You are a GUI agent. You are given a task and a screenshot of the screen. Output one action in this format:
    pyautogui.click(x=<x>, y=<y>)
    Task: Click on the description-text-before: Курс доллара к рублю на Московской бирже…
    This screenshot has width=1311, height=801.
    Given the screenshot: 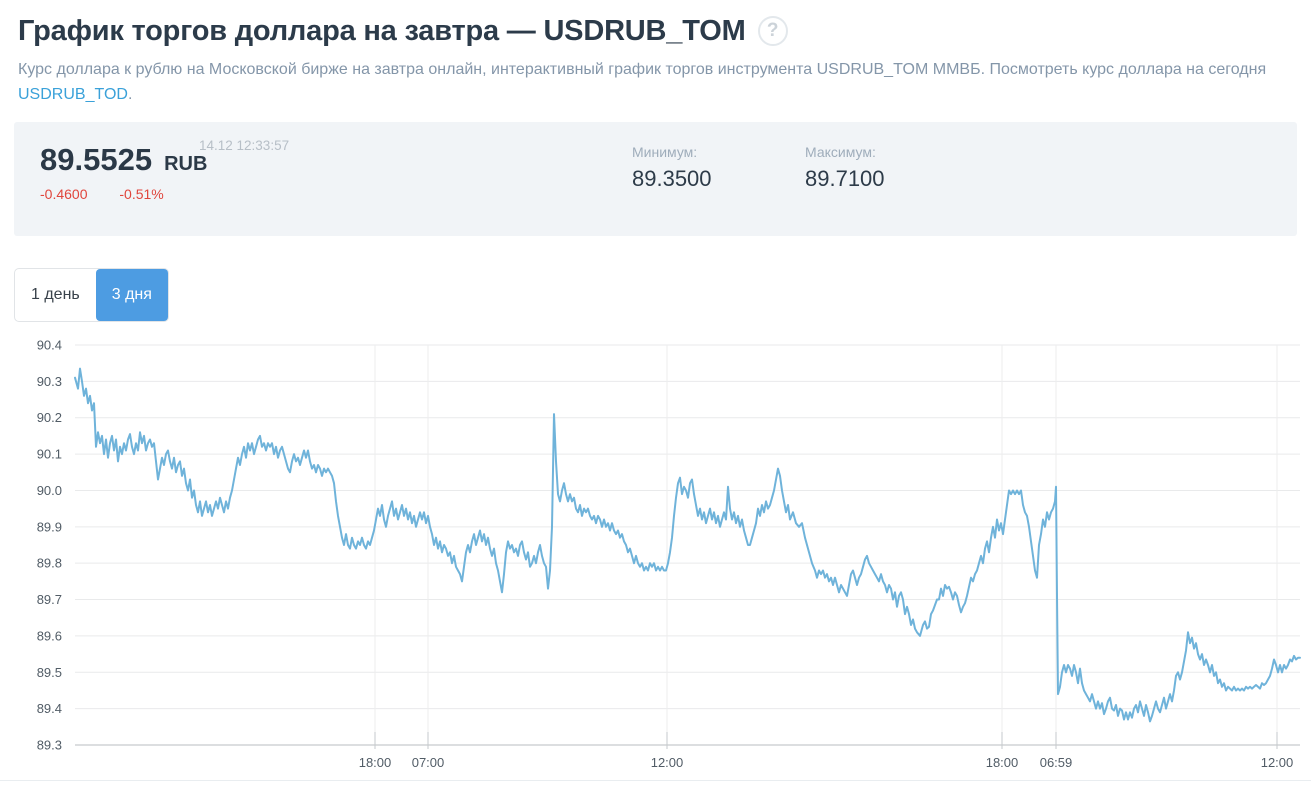 What is the action you would take?
    pyautogui.click(x=642, y=69)
    